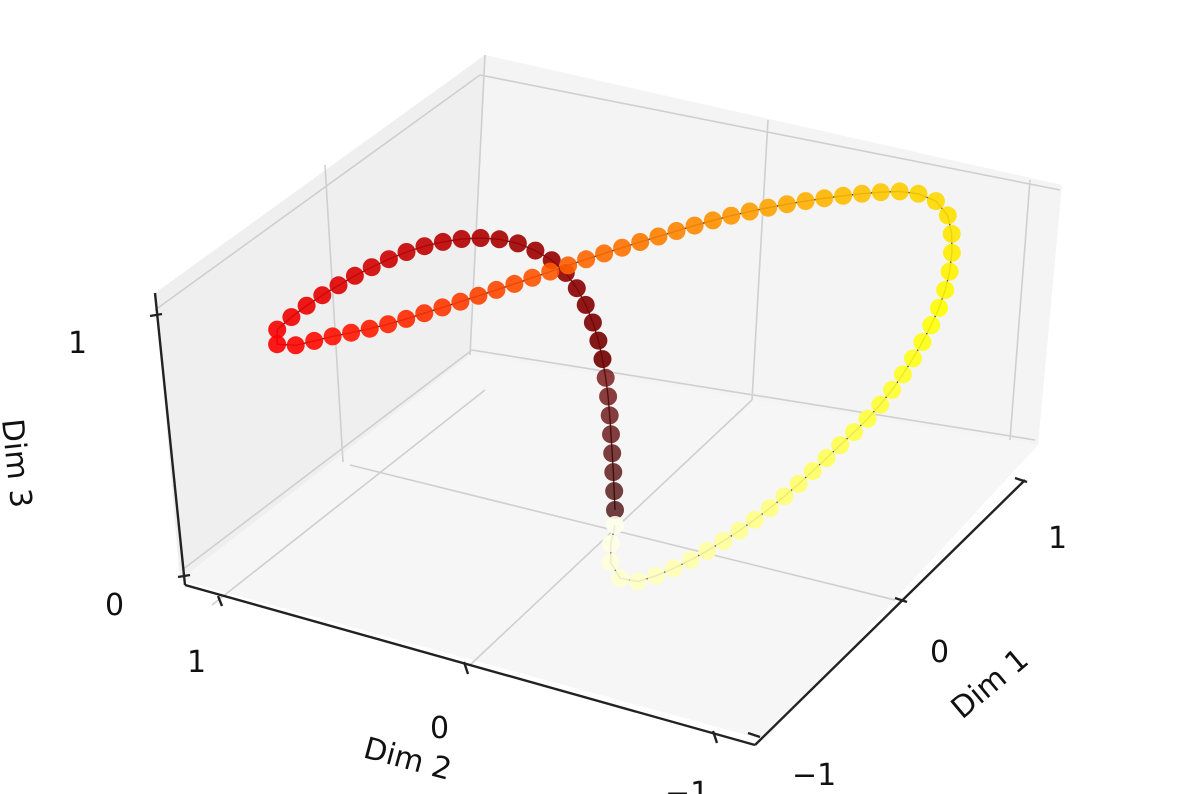  I want to click on z-tick-1: 1, so click(77, 343).